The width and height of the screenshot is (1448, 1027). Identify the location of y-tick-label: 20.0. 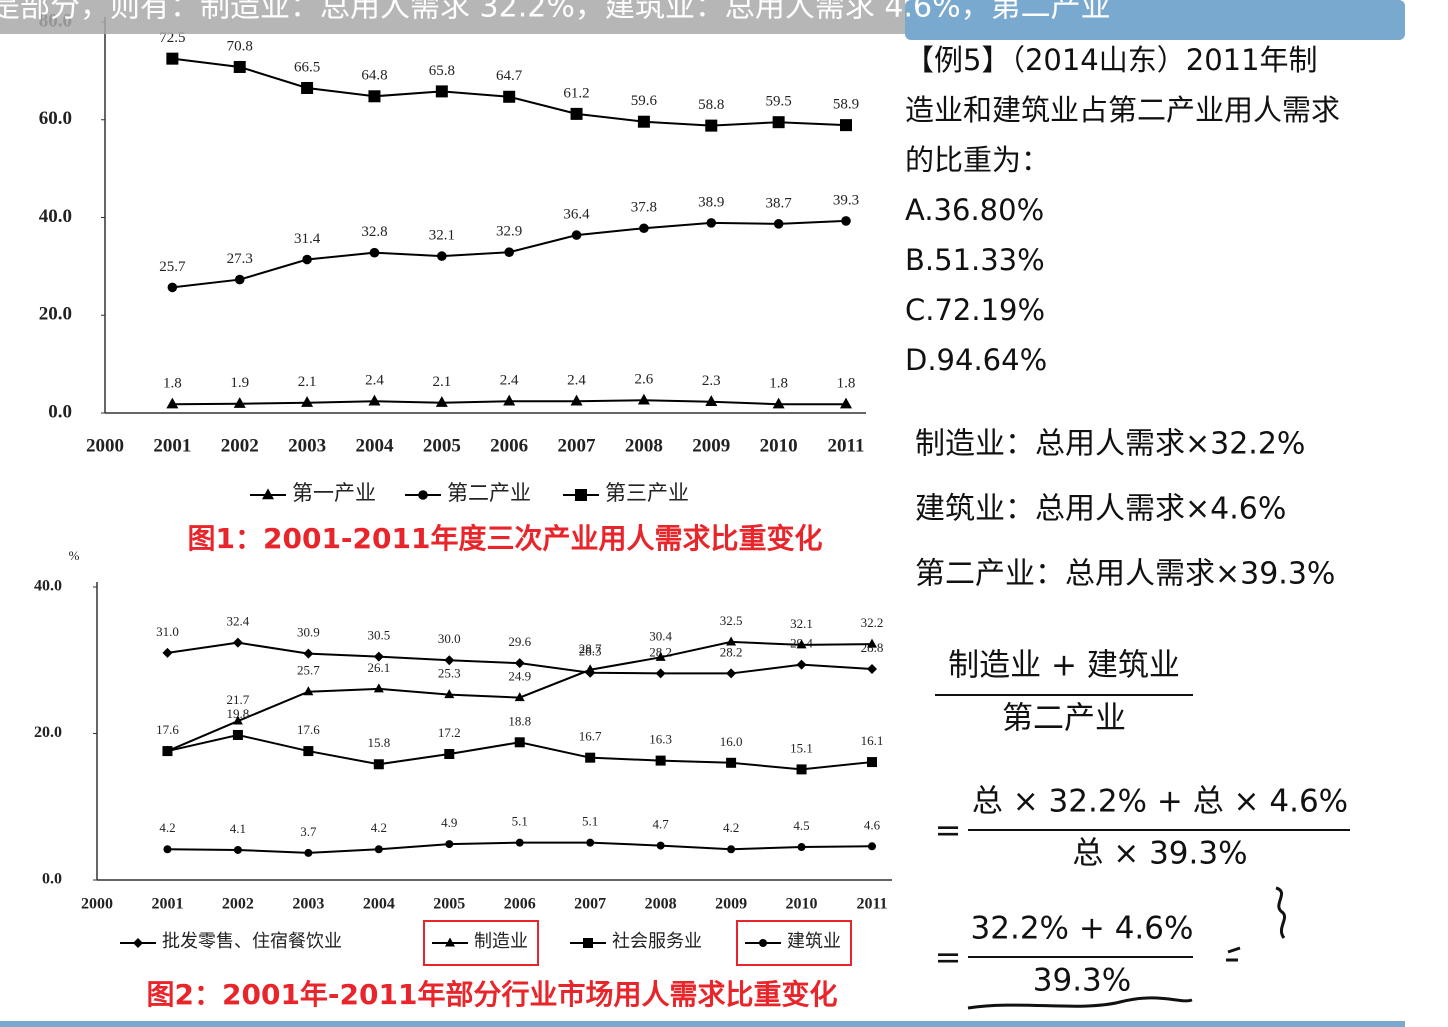
(48, 732).